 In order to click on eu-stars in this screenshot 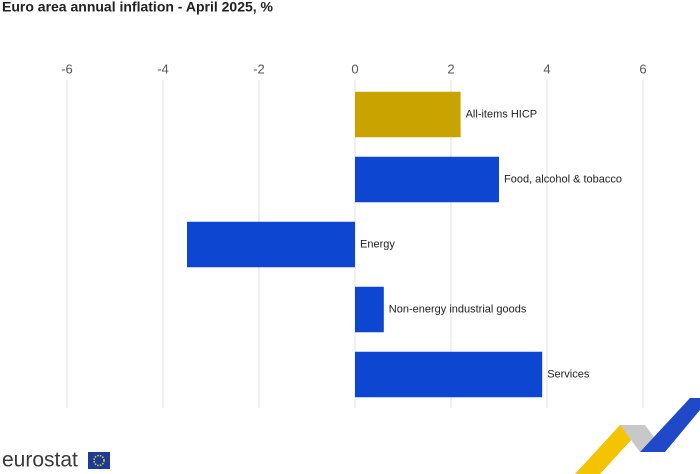, I will do `click(99, 460)`.